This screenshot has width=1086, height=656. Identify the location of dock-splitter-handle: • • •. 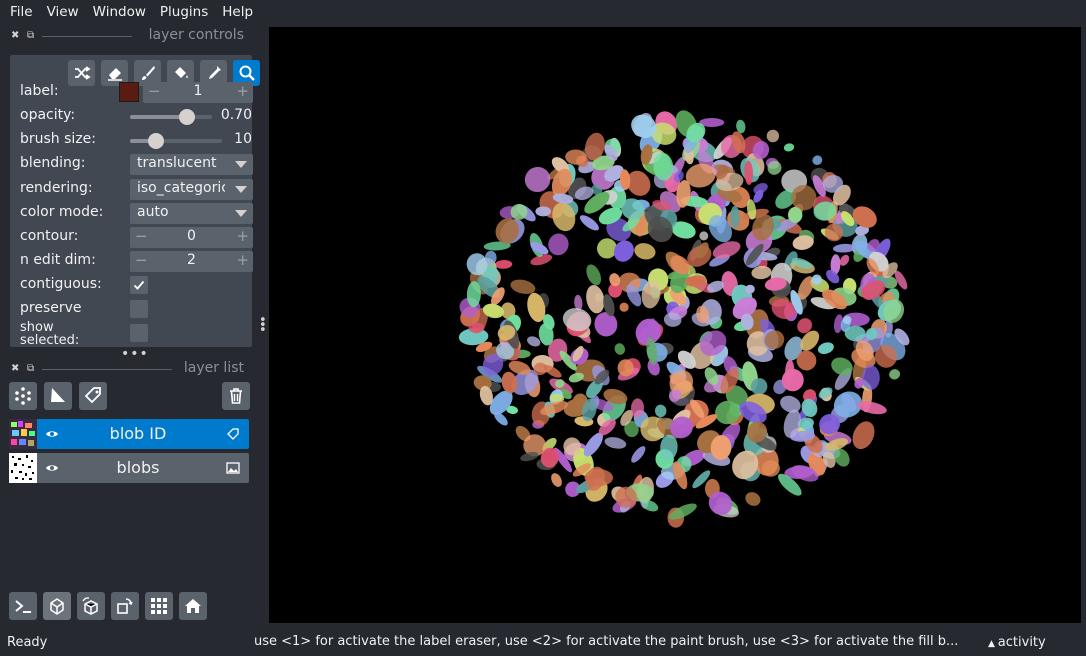
(263, 325).